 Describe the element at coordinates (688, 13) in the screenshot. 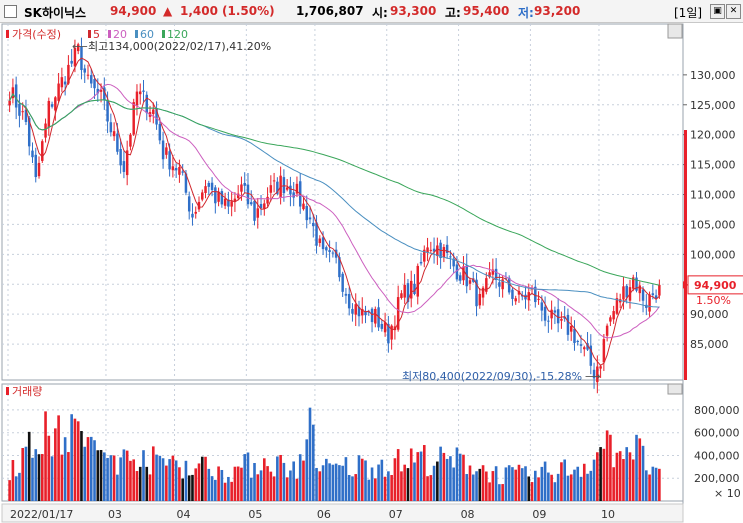

I see `period-label: [1일]` at that location.